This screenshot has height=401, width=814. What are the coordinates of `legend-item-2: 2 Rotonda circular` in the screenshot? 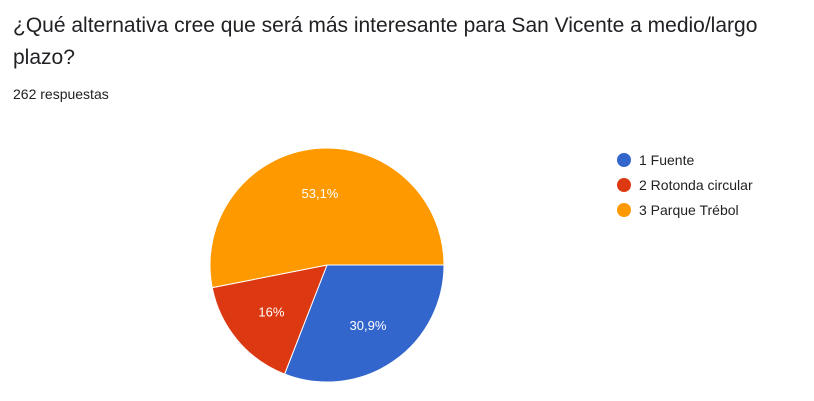 It's located at (685, 184).